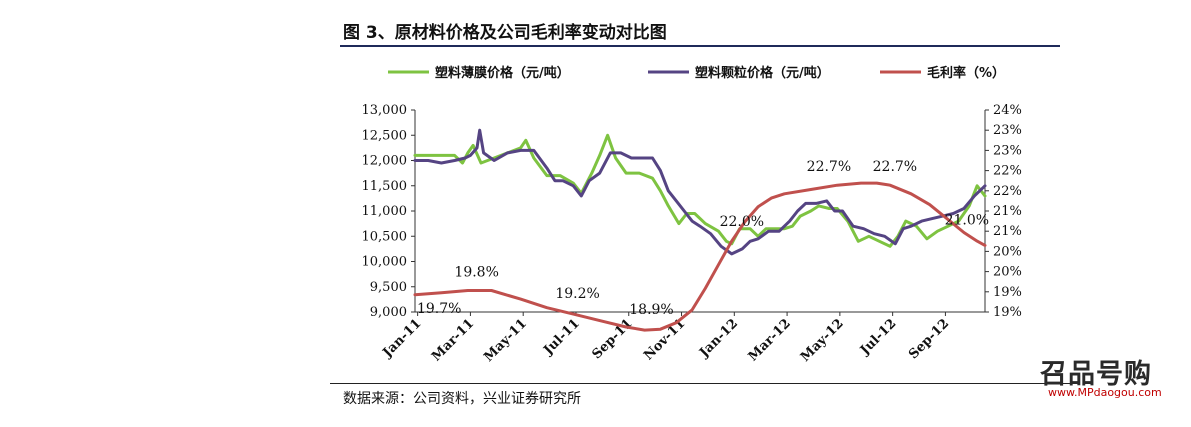 The image size is (1191, 427). What do you see at coordinates (1007, 110) in the screenshot?
I see `y-tick-label-right: 24%` at bounding box center [1007, 110].